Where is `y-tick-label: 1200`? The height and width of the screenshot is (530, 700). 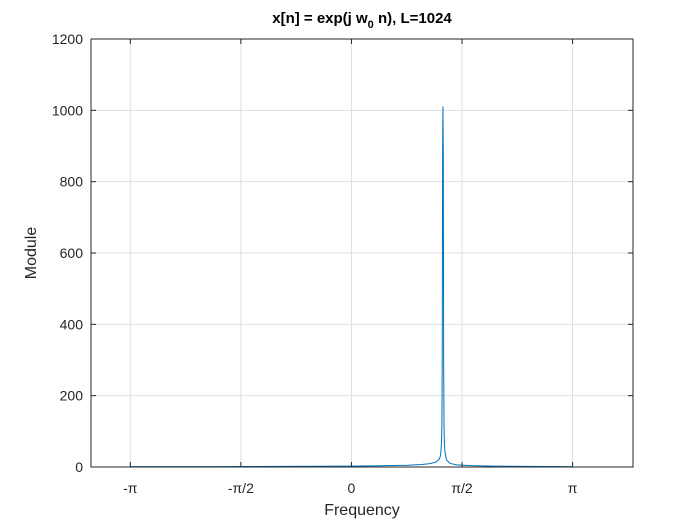 y-tick-label: 1200 is located at coordinates (67, 39).